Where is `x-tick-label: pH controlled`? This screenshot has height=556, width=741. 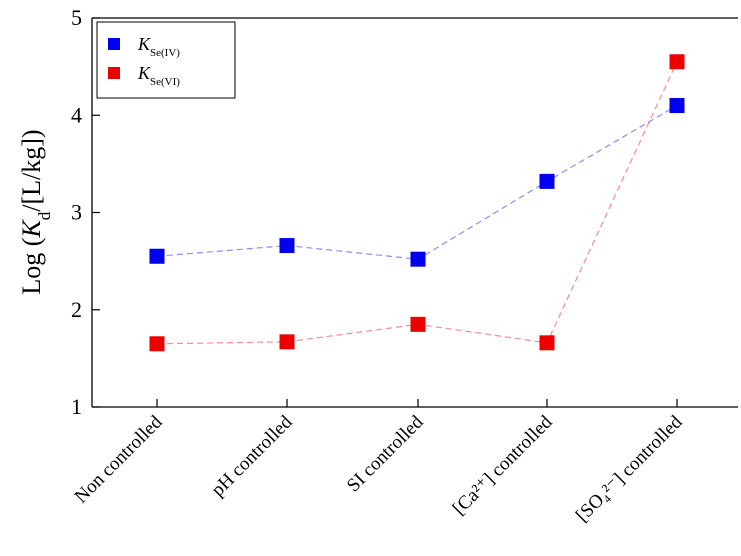 x-tick-label: pH controlled is located at coordinates (251, 455).